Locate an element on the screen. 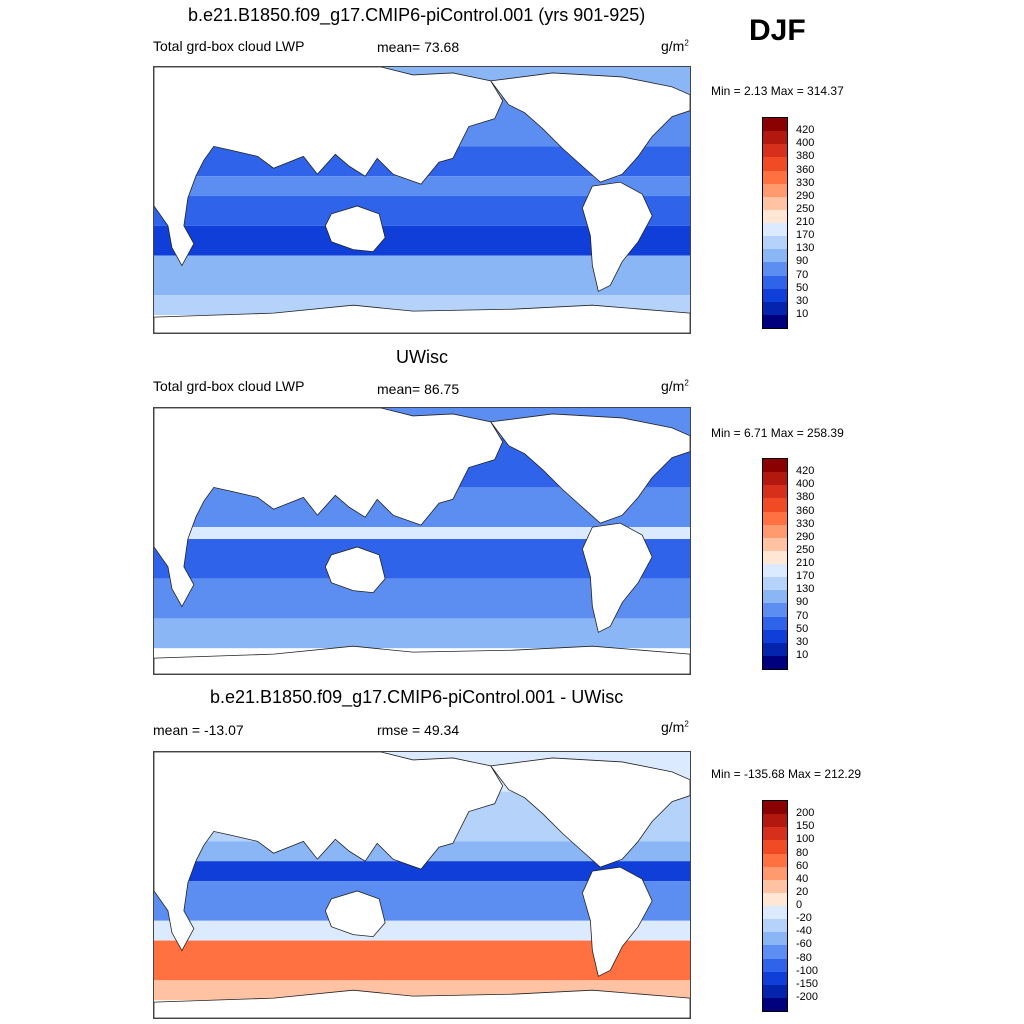 The image size is (1024, 1024). season-label: DJF is located at coordinates (777, 30).